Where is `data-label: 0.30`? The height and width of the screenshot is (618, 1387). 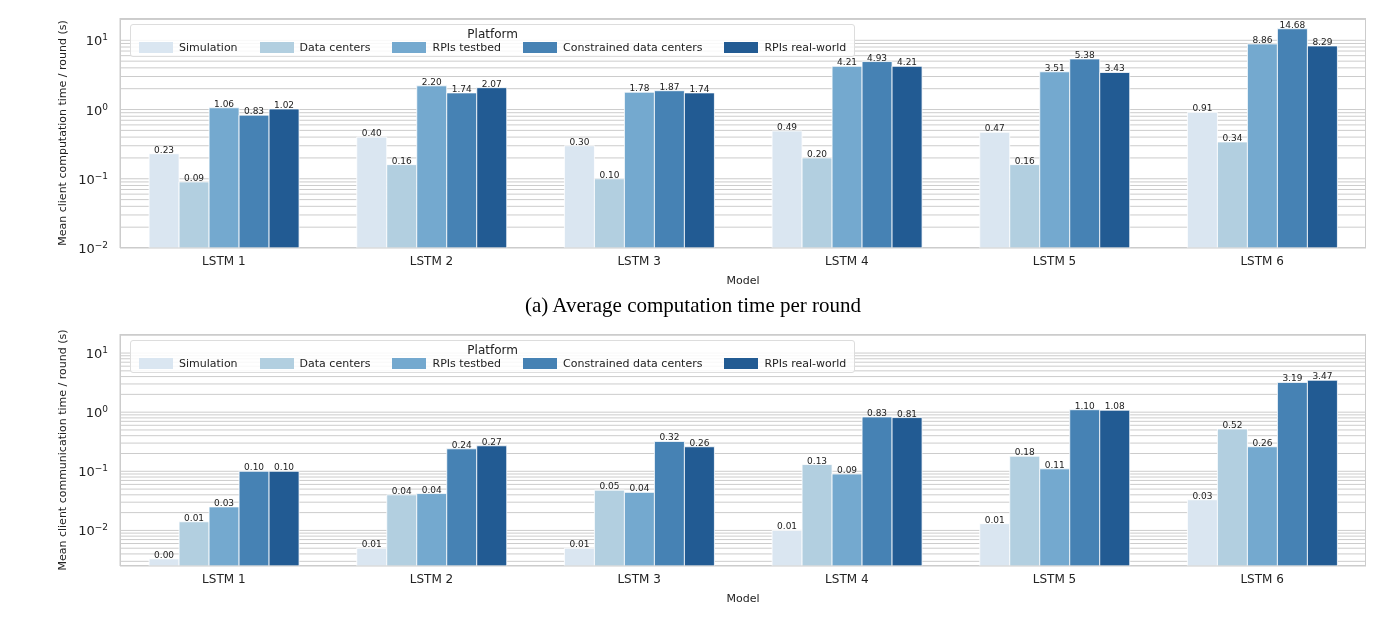 data-label: 0.30 is located at coordinates (579, 141).